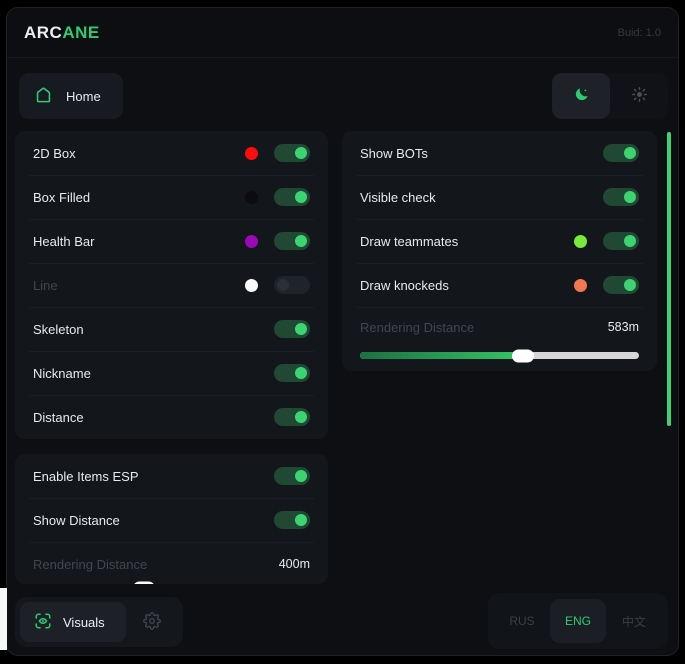 The width and height of the screenshot is (685, 664). What do you see at coordinates (499, 285) in the screenshot?
I see `setting-row-draw-knockeds: Draw knockeds` at bounding box center [499, 285].